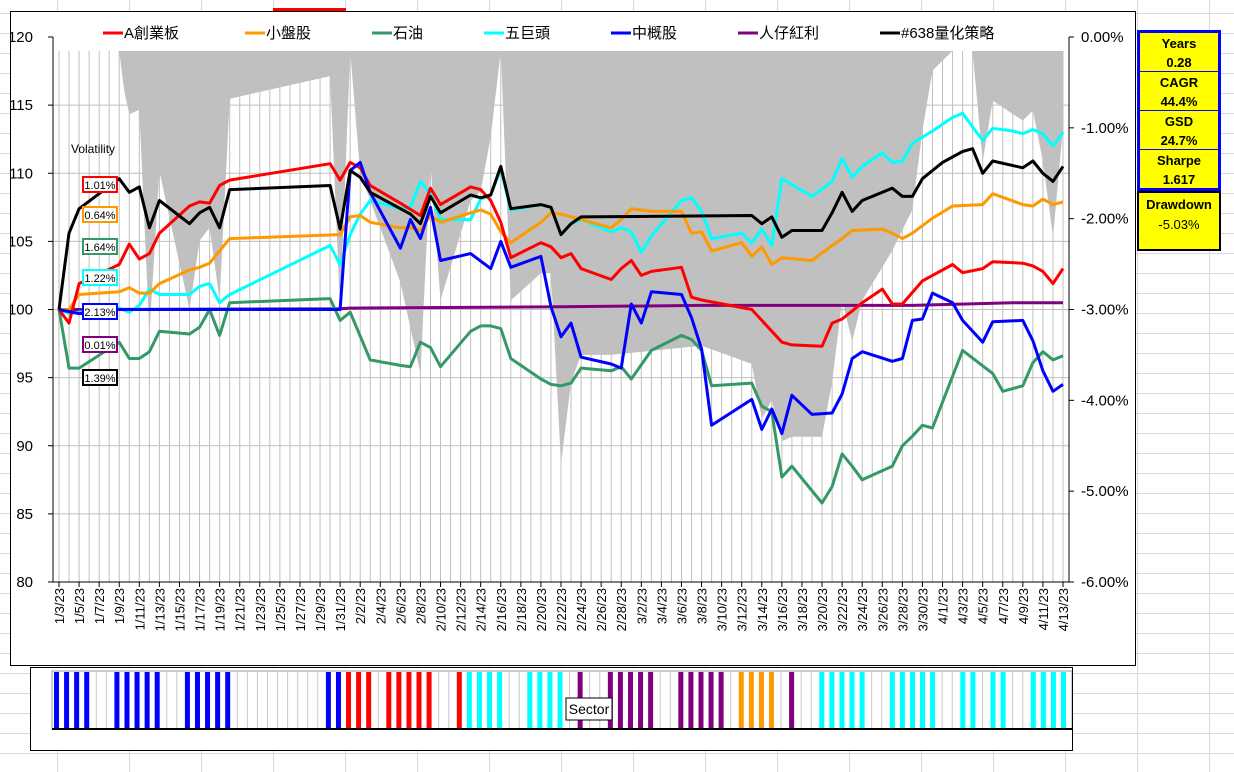 The image size is (1234, 772). I want to click on x-tick-label: 4/11/23, so click(1043, 609).